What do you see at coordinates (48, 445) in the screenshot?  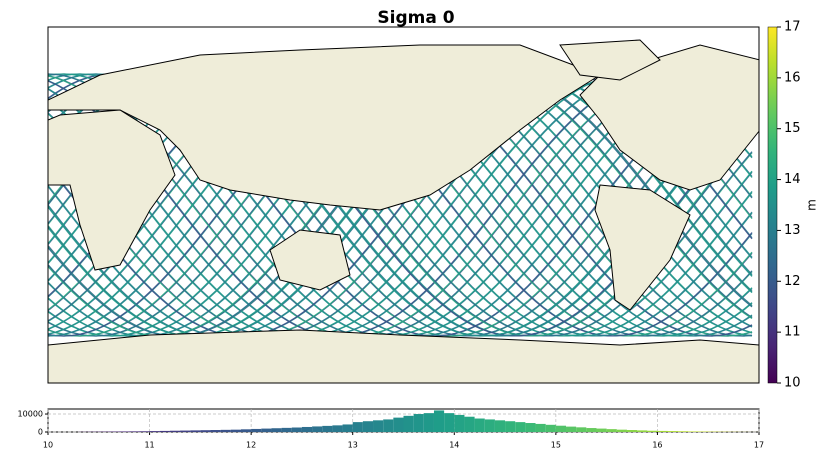 I see `x-tick-label: 10` at bounding box center [48, 445].